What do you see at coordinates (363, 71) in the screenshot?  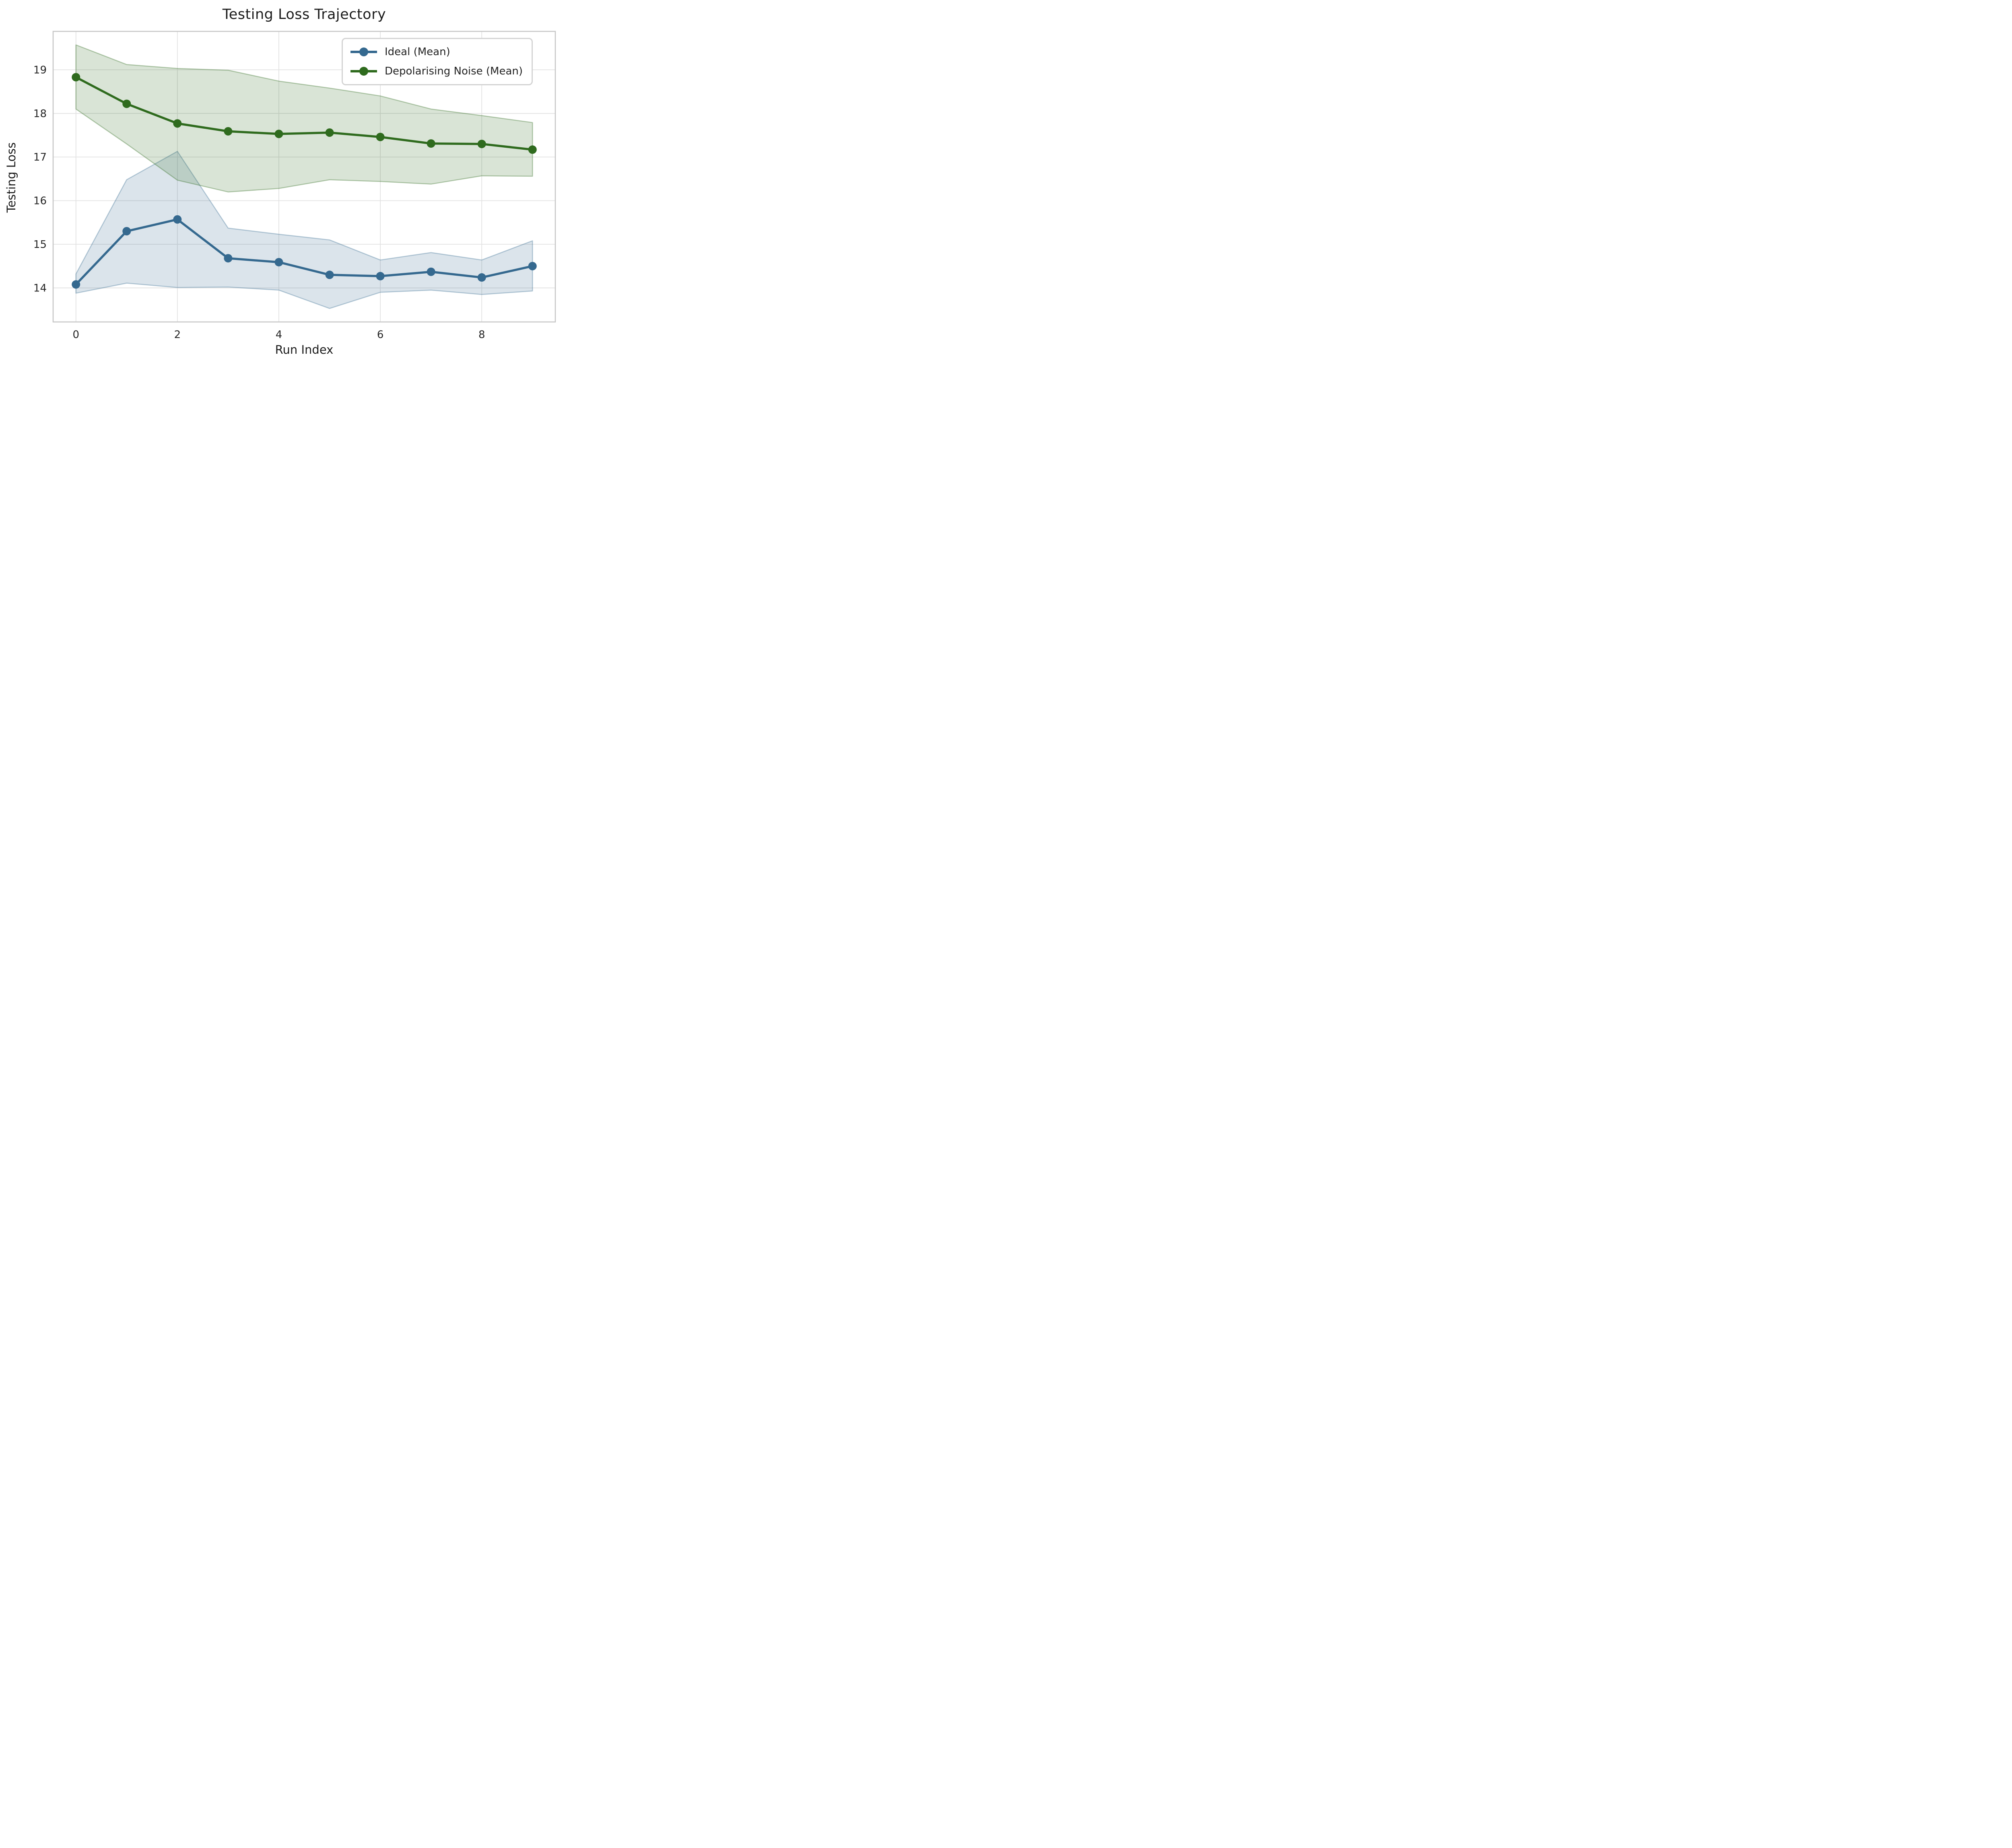 I see `legend-marker-depolarising-icon` at bounding box center [363, 71].